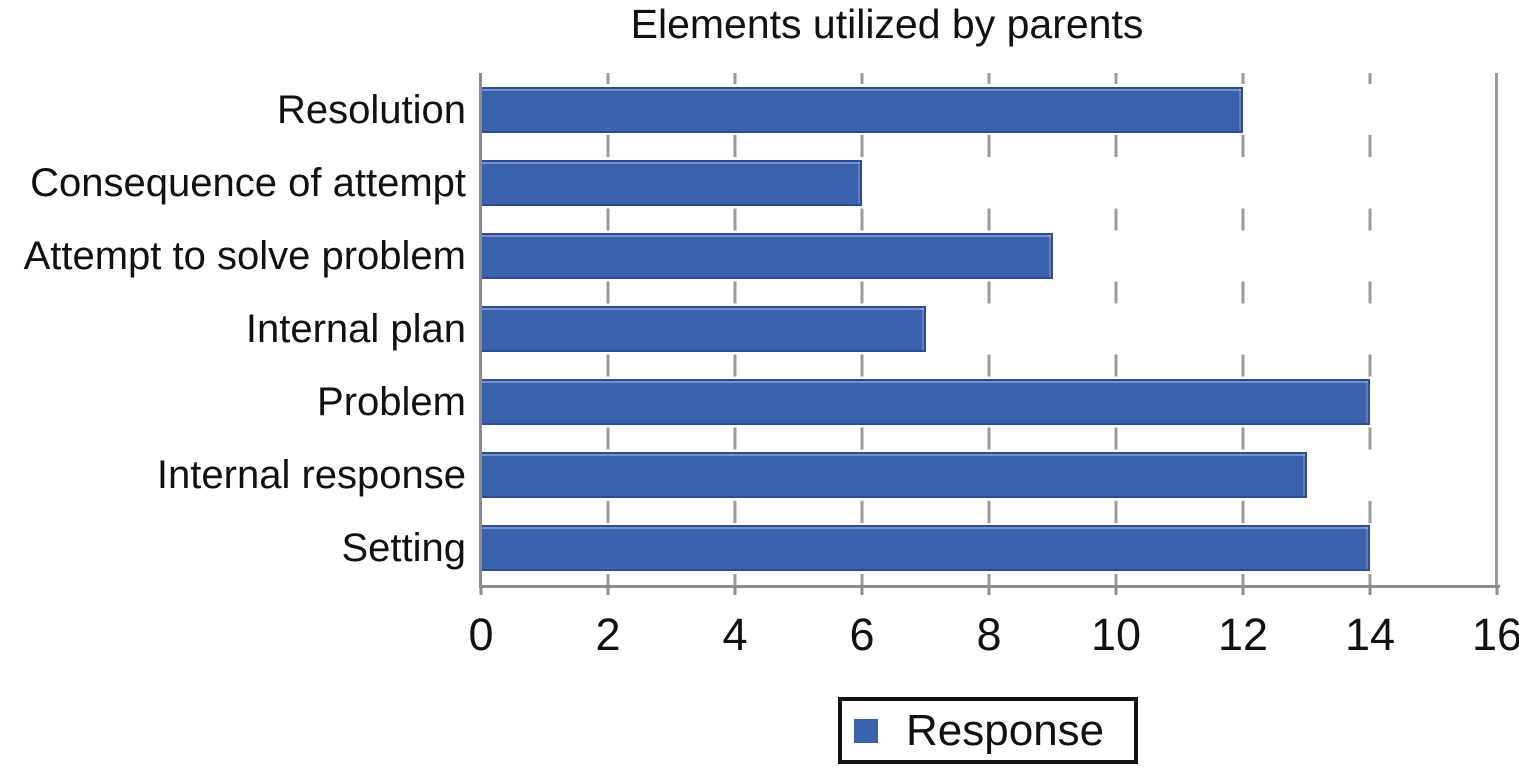 The image size is (1519, 771). I want to click on bar-internal-plan, so click(703, 329).